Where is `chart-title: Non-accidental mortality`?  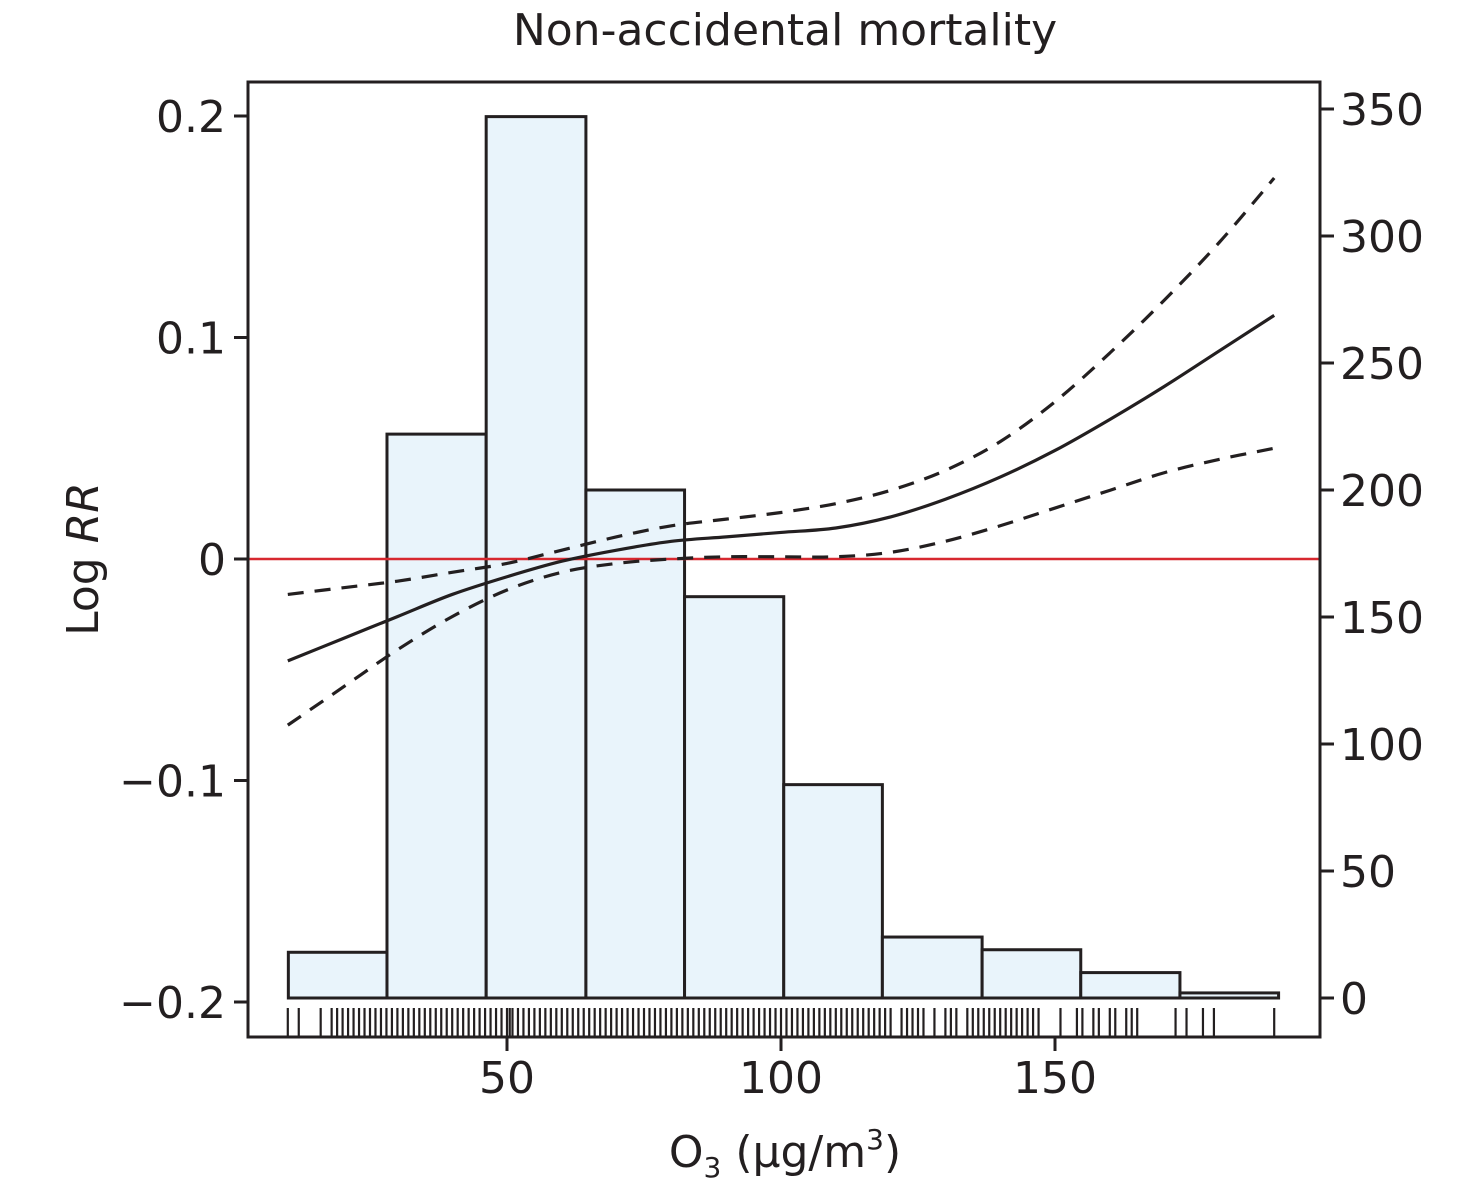 chart-title: Non-accidental mortality is located at coordinates (785, 30).